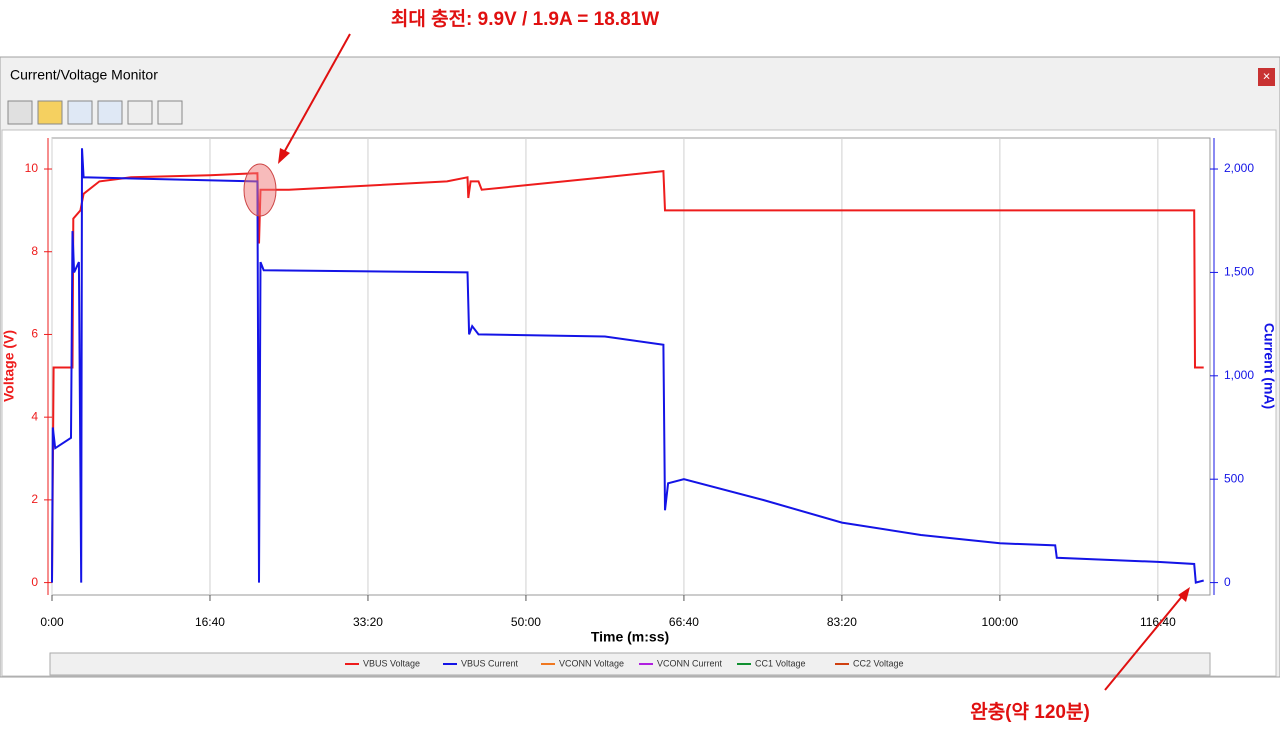 This screenshot has height=743, width=1280. Describe the element at coordinates (34, 251) in the screenshot. I see `y-tick-label: 8` at that location.